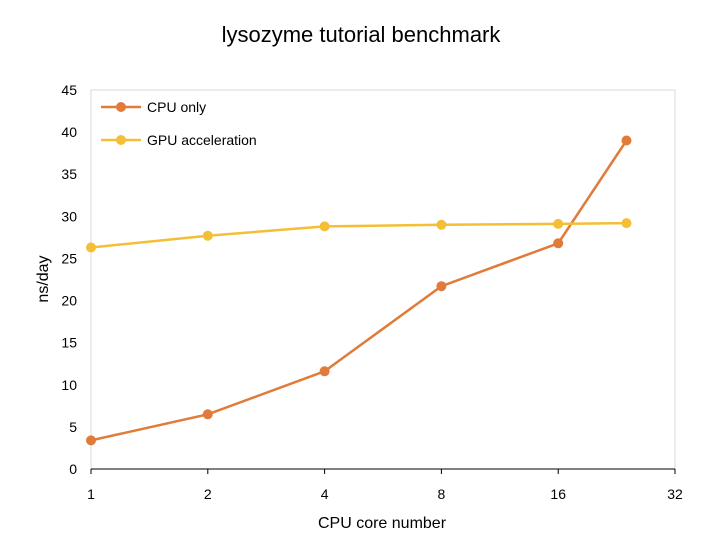 Image resolution: width=722 pixels, height=541 pixels. I want to click on x-tick-label: 4, so click(325, 494).